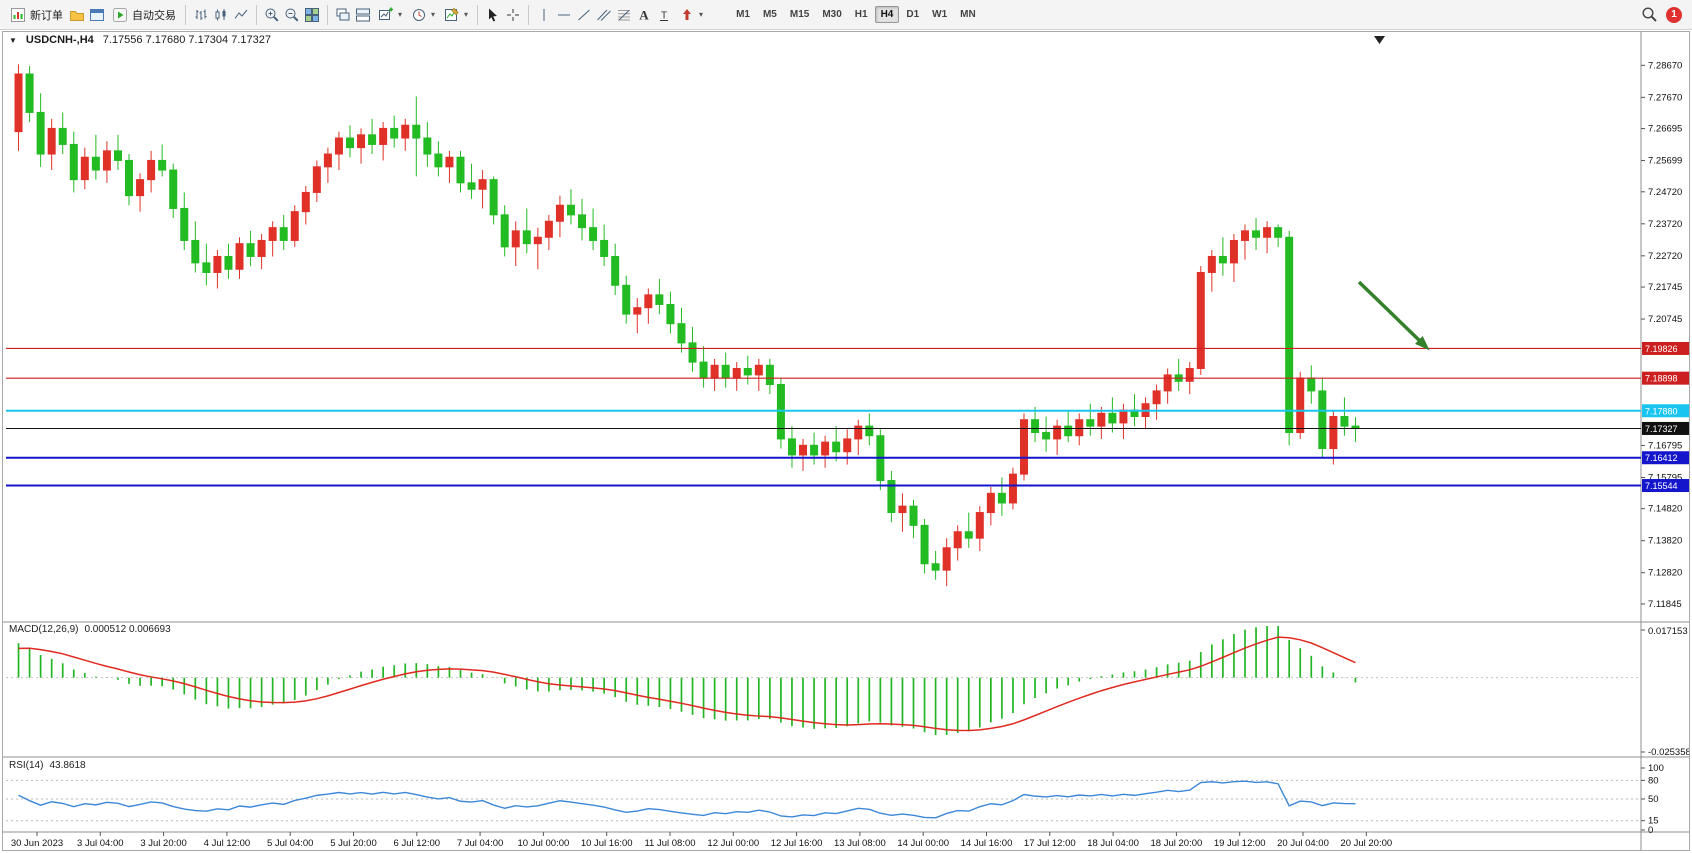  I want to click on svg-text: 7.16795, so click(1665, 445).